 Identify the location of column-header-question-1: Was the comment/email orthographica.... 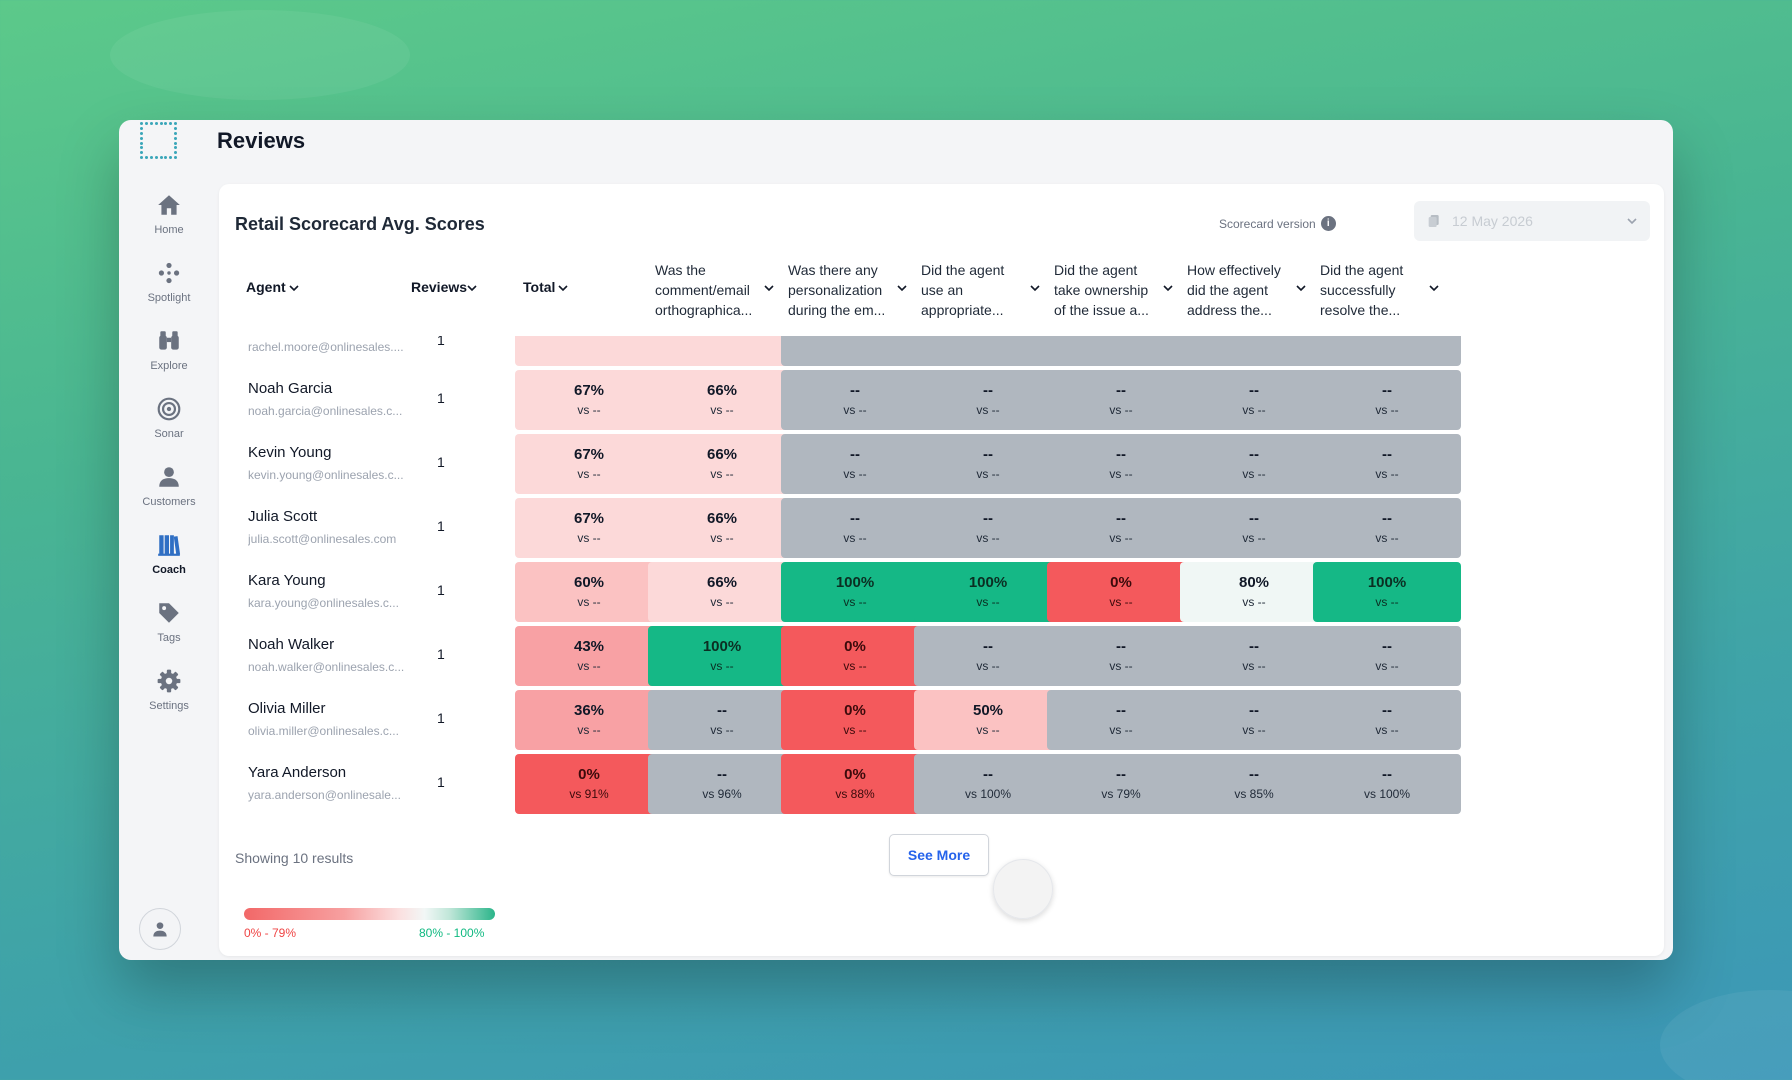
(729, 290).